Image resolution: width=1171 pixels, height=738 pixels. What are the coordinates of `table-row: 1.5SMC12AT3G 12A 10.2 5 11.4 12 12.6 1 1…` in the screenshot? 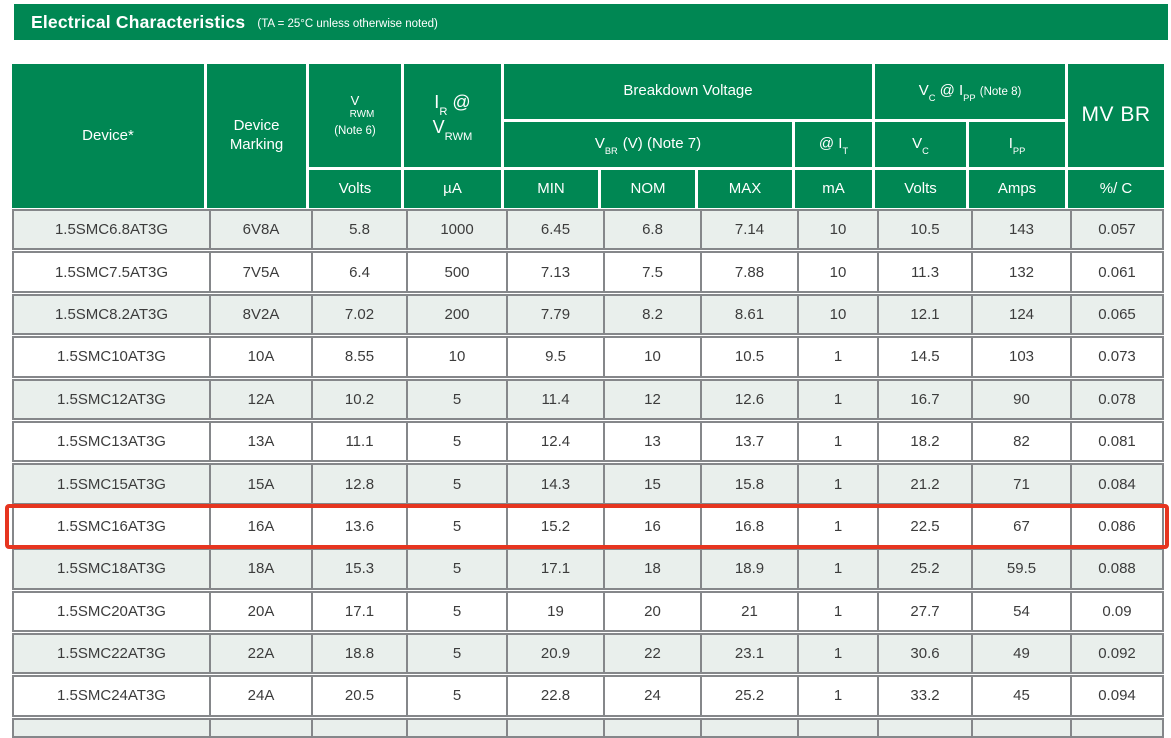 It's located at (588, 399).